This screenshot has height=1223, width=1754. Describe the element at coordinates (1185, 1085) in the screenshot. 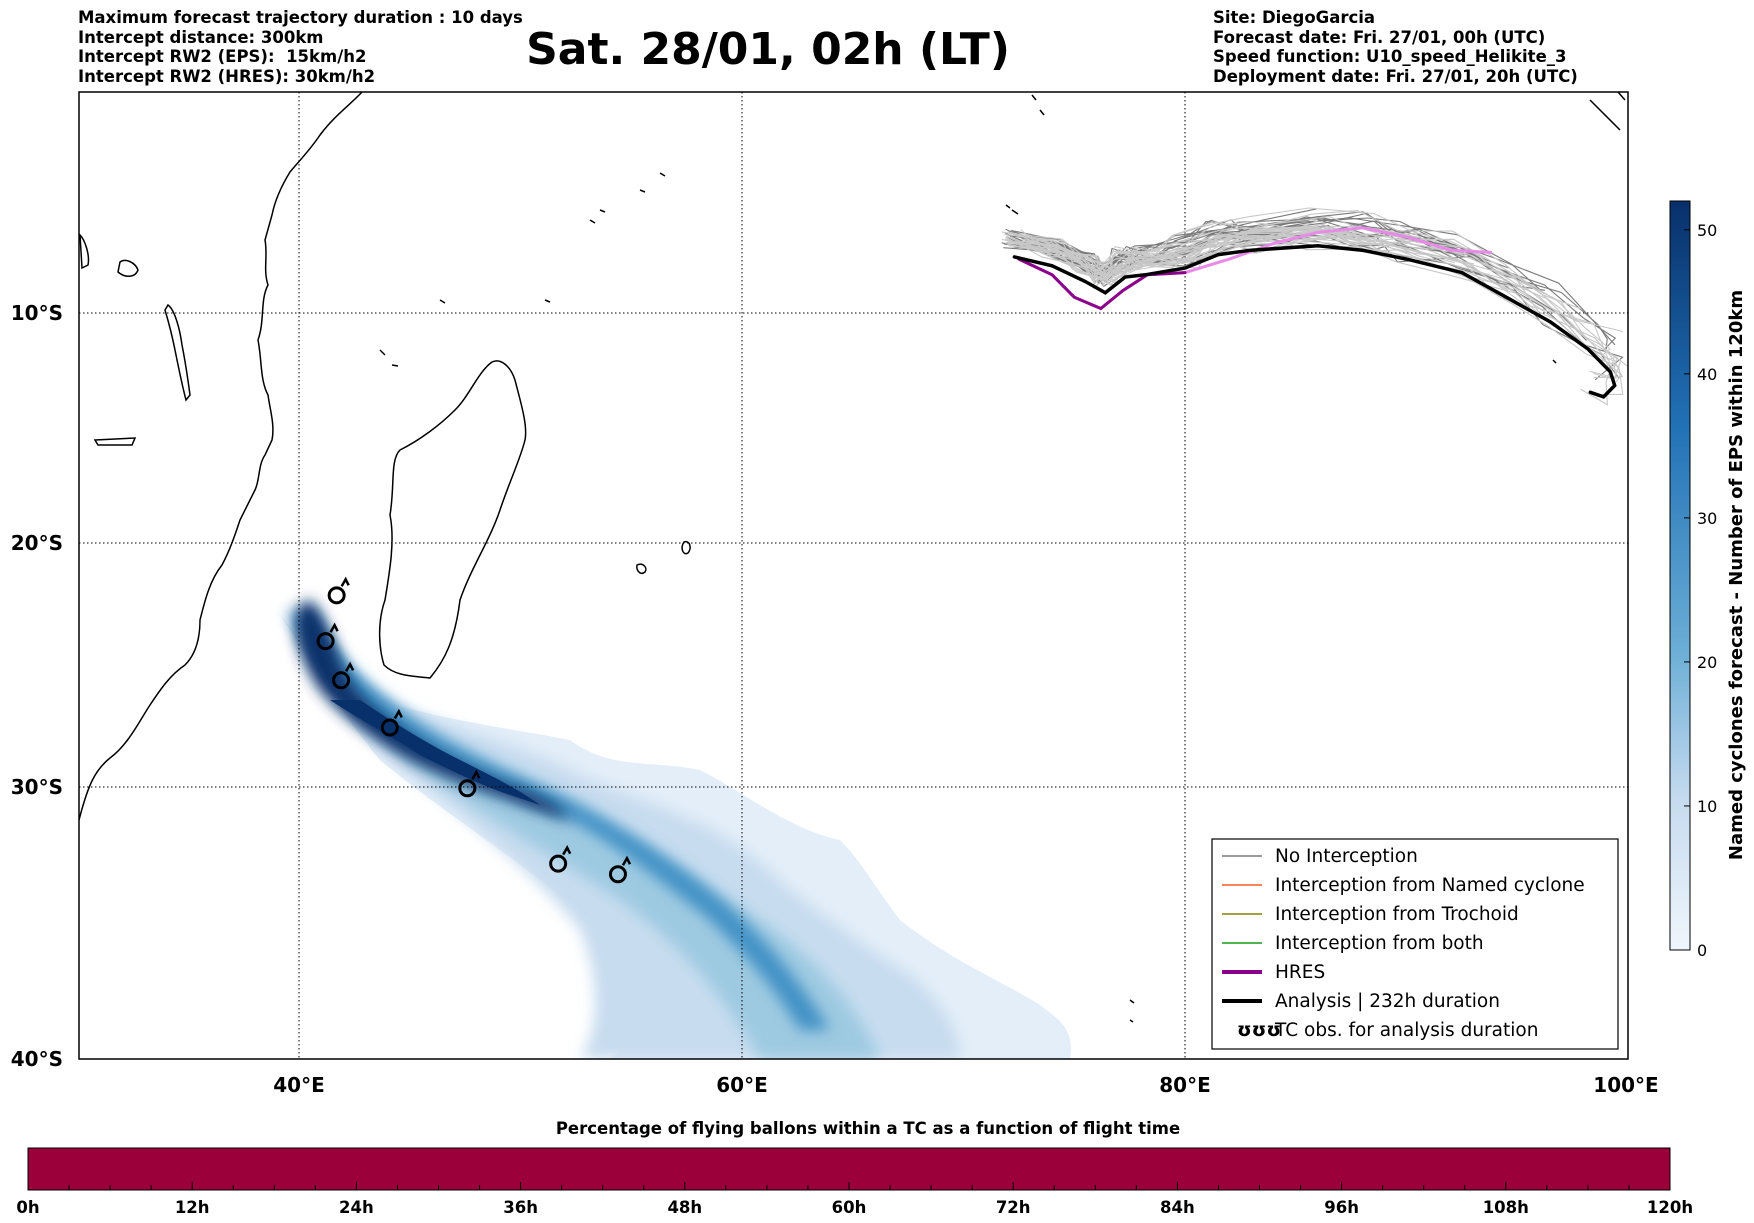

I see `lon-label-80E: 80°E` at that location.